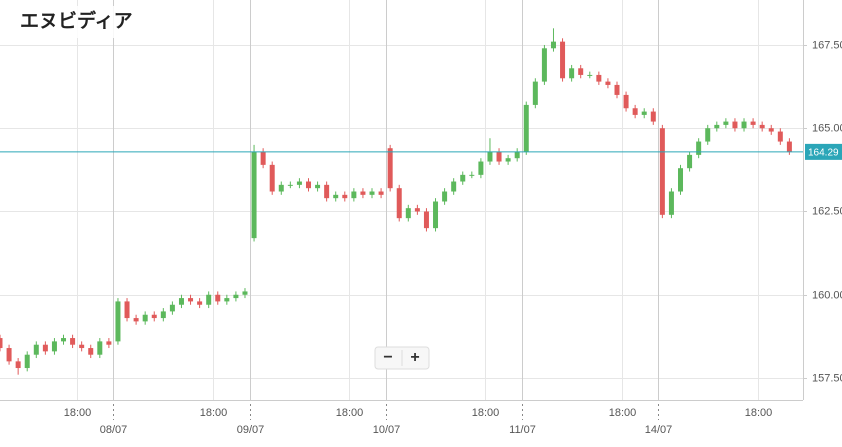  What do you see at coordinates (827, 128) in the screenshot?
I see `y-tick-label: 165.00` at bounding box center [827, 128].